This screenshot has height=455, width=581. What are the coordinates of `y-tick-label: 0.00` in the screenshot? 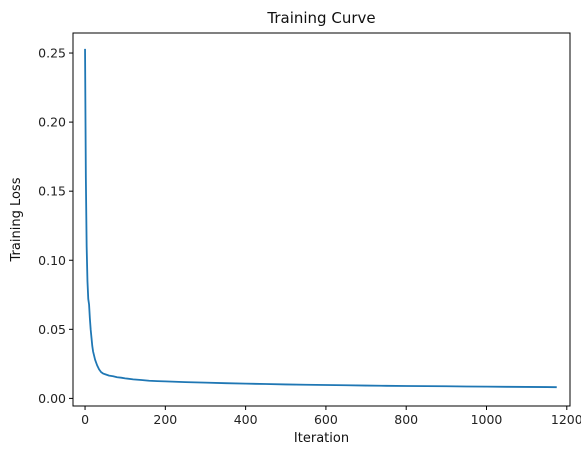 It's located at (52, 398).